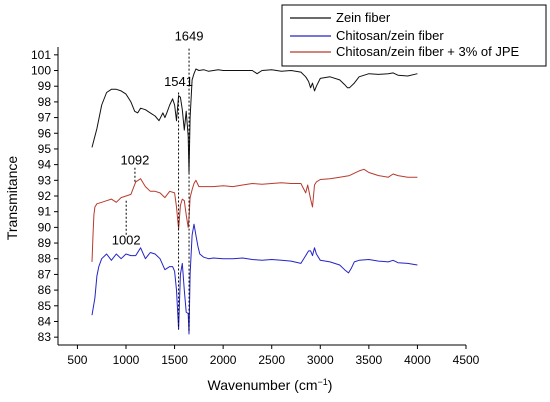  Describe the element at coordinates (223, 360) in the screenshot. I see `x-tick-label-2000: 2000` at that location.